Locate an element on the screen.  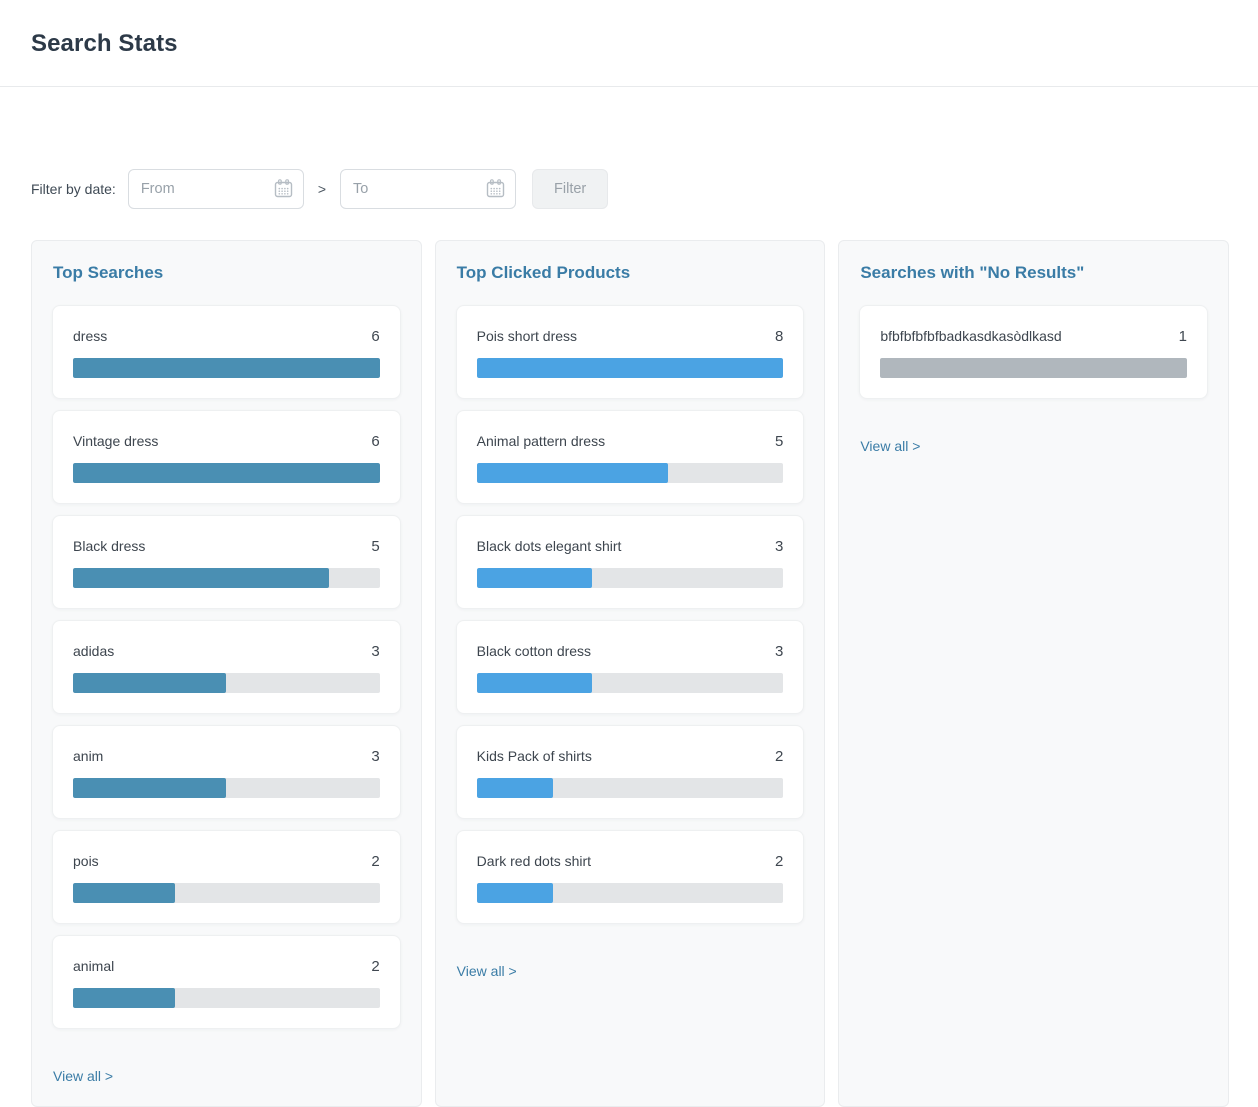
stat-card-head: dress 6 is located at coordinates (226, 336).